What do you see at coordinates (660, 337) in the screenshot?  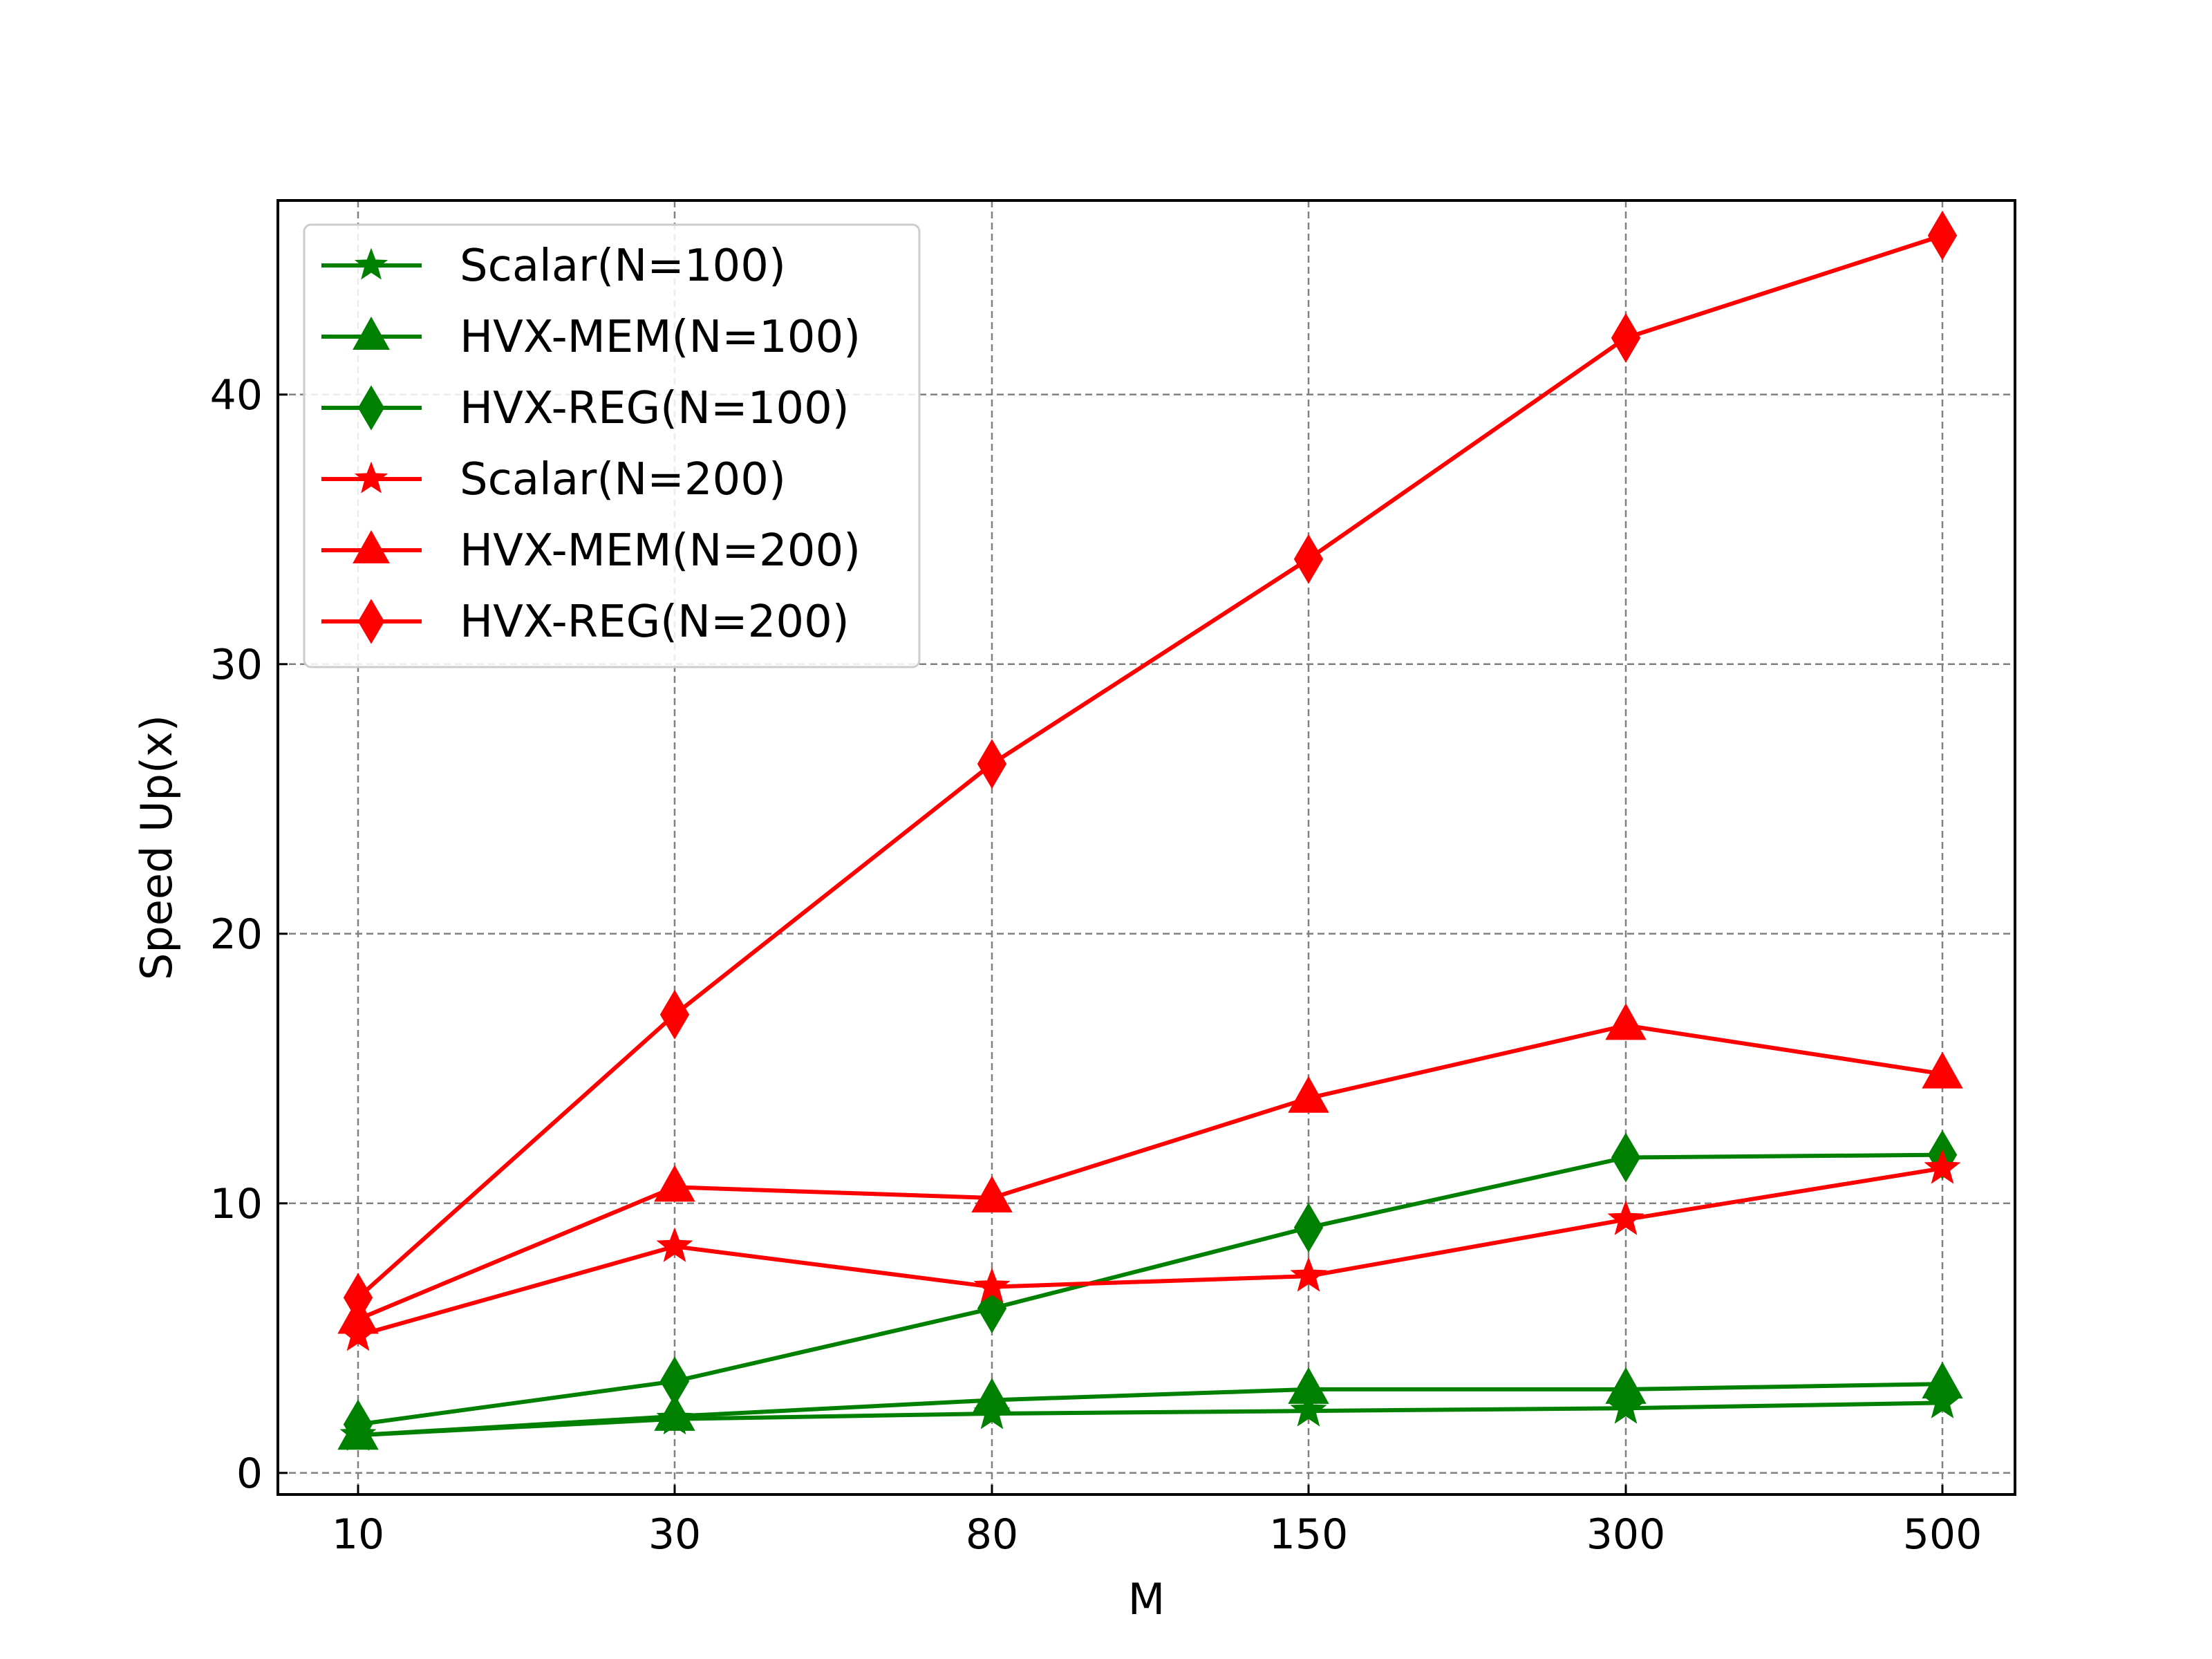 I see `legend-label: HVX-MEM(N=100)` at bounding box center [660, 337].